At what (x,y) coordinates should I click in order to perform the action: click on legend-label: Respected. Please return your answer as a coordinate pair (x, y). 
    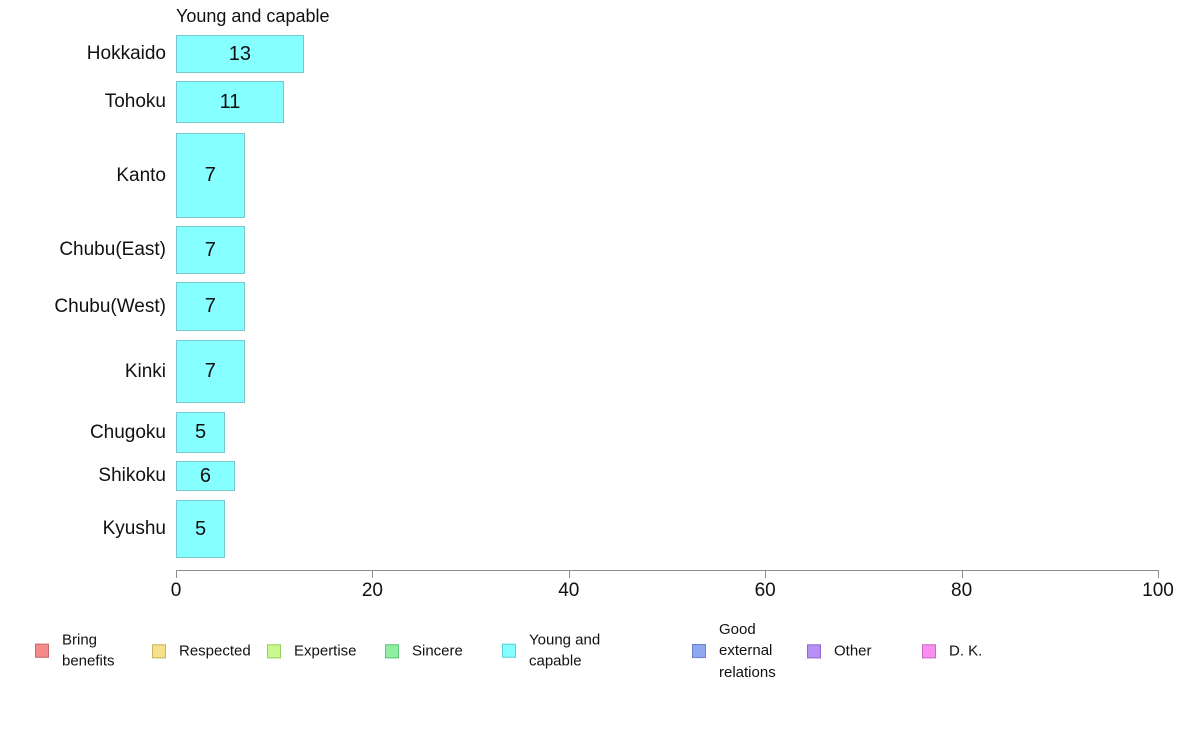
    Looking at the image, I should click on (215, 651).